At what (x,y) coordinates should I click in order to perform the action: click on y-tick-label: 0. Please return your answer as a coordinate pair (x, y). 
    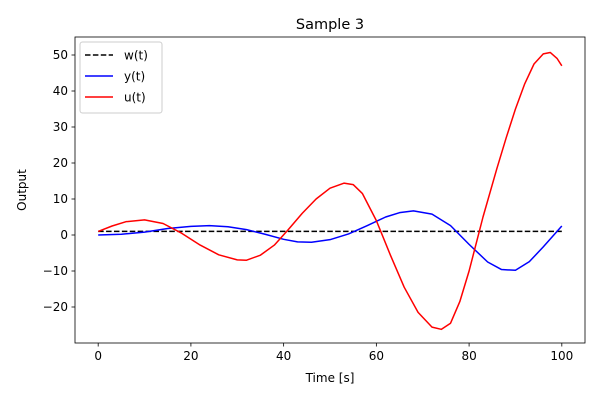
    Looking at the image, I should click on (64, 235).